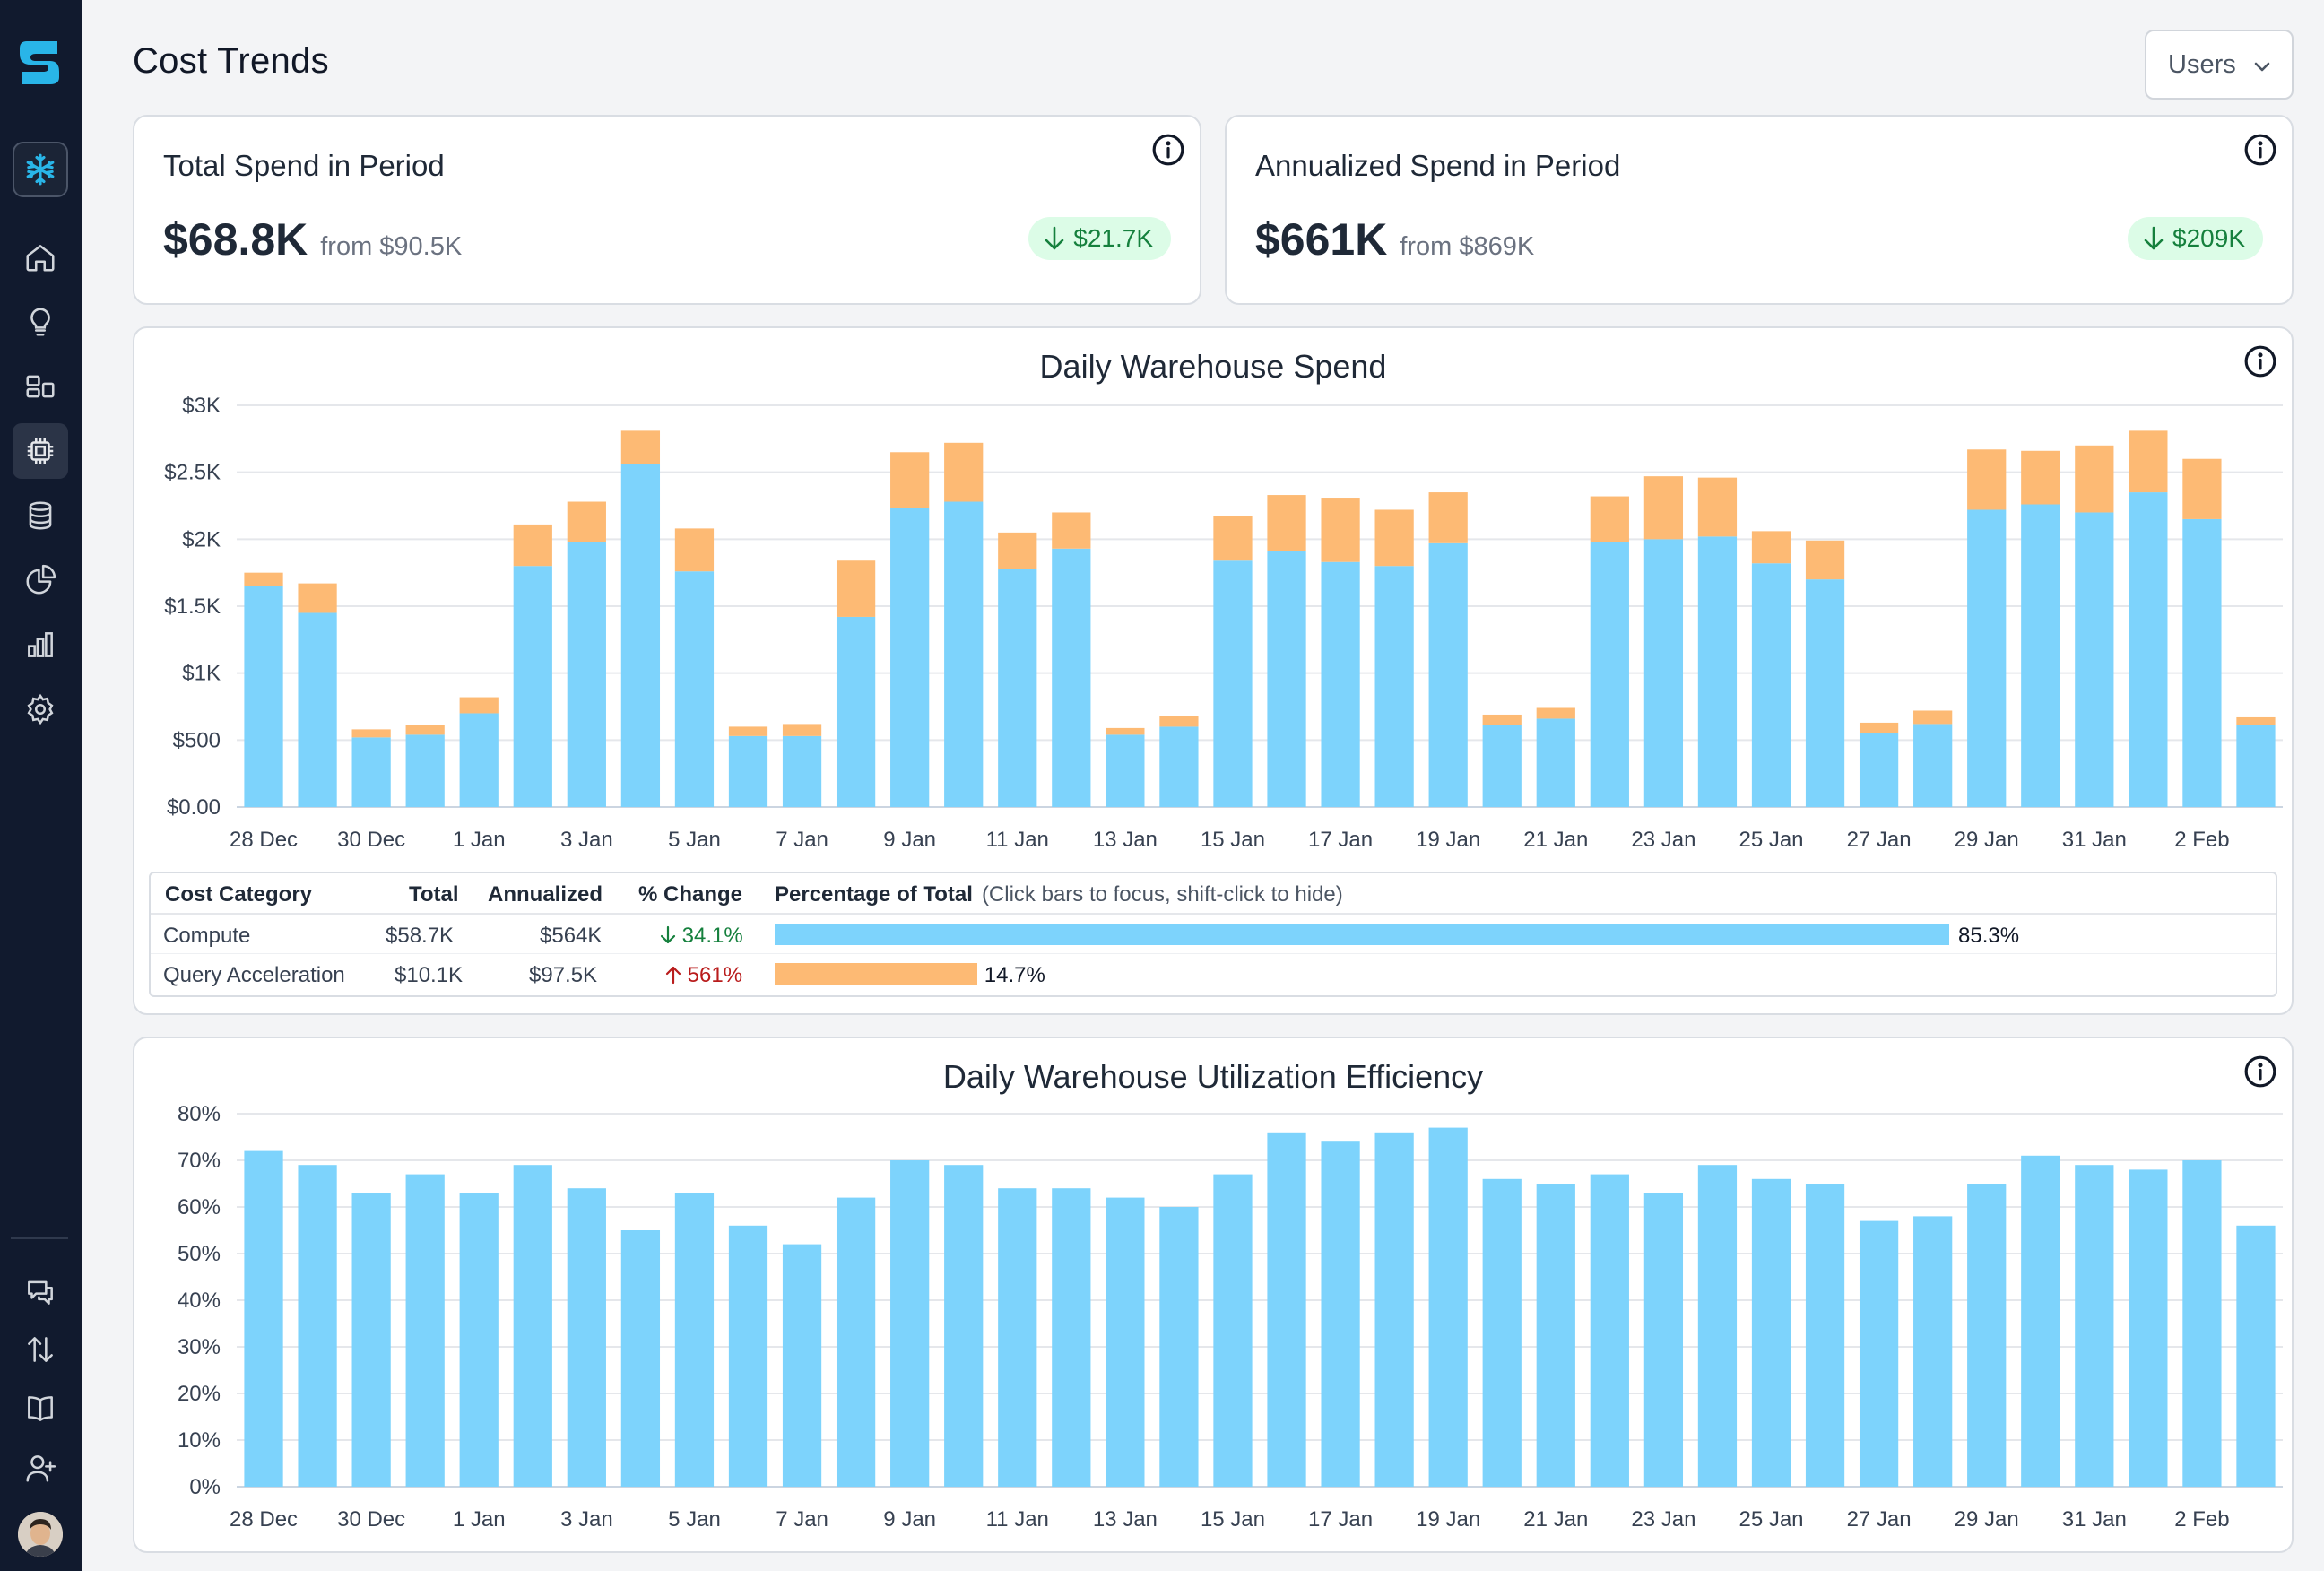 The height and width of the screenshot is (1571, 2324). What do you see at coordinates (1362, 934) in the screenshot?
I see `percentage-bar-compute` at bounding box center [1362, 934].